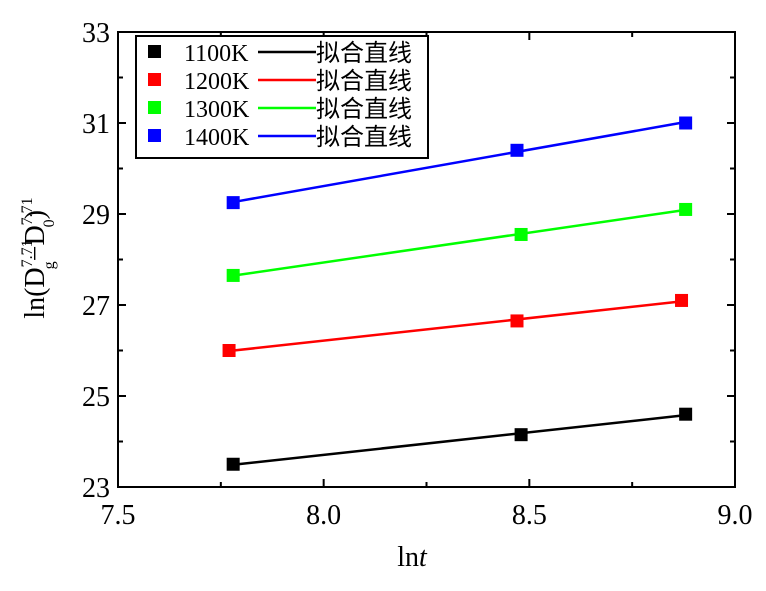  Describe the element at coordinates (96, 33) in the screenshot. I see `y-tick-label: 33` at that location.